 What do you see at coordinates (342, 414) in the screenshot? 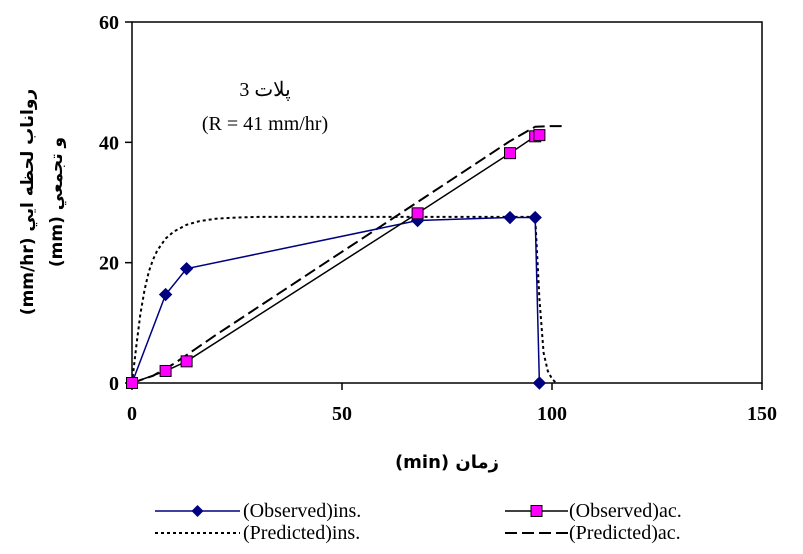
I see `x-tick-label: 50` at bounding box center [342, 414].